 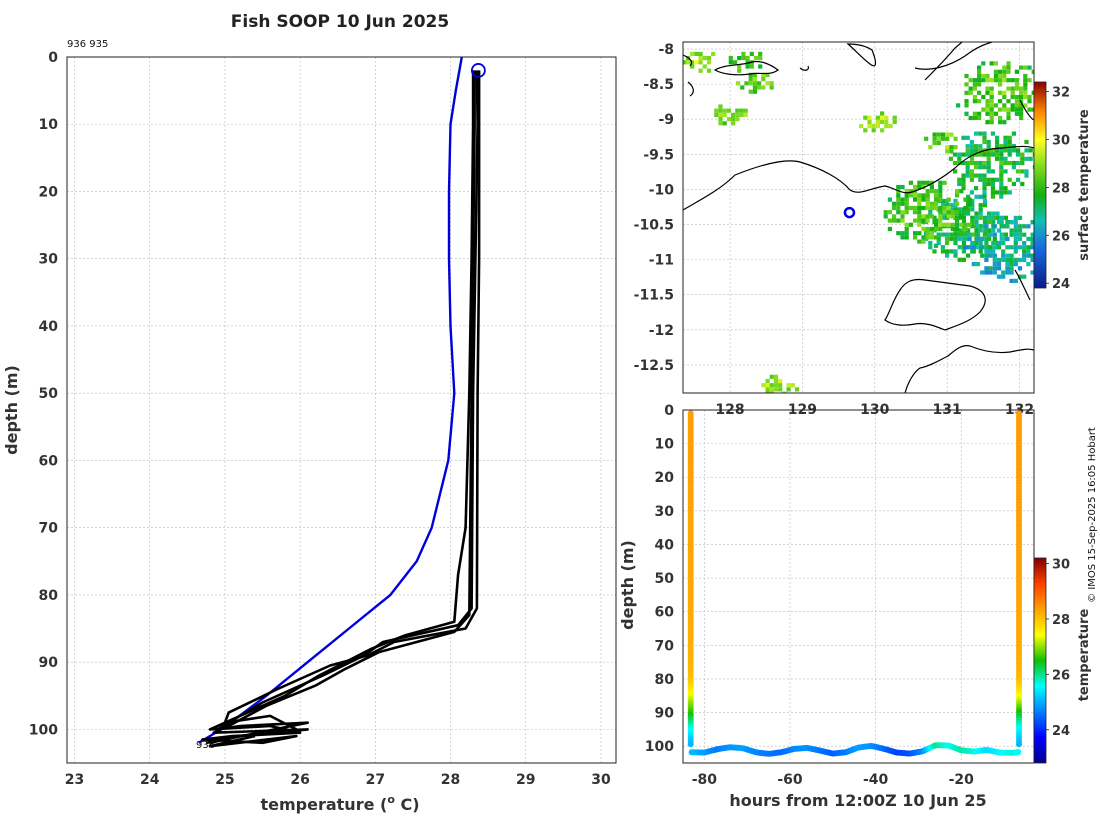 I want to click on profile-xtick-label: 27, so click(x=375, y=780).